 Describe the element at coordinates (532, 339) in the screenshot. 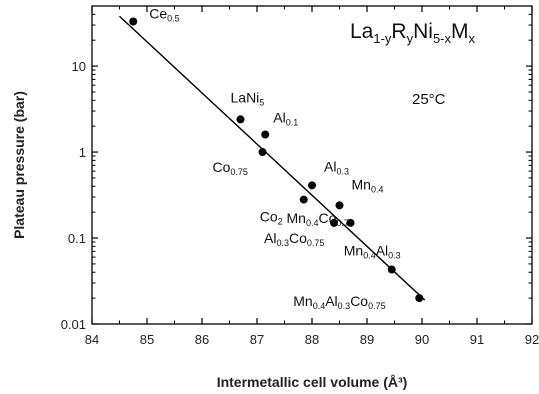

I see `x-tick-label: 92` at that location.